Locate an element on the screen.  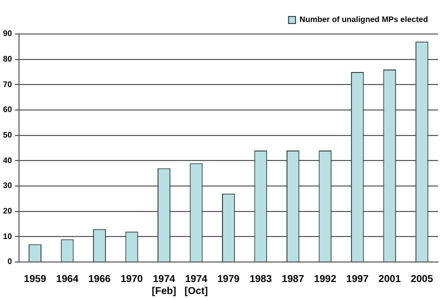
y-tick-label: 30 is located at coordinates (7, 185).